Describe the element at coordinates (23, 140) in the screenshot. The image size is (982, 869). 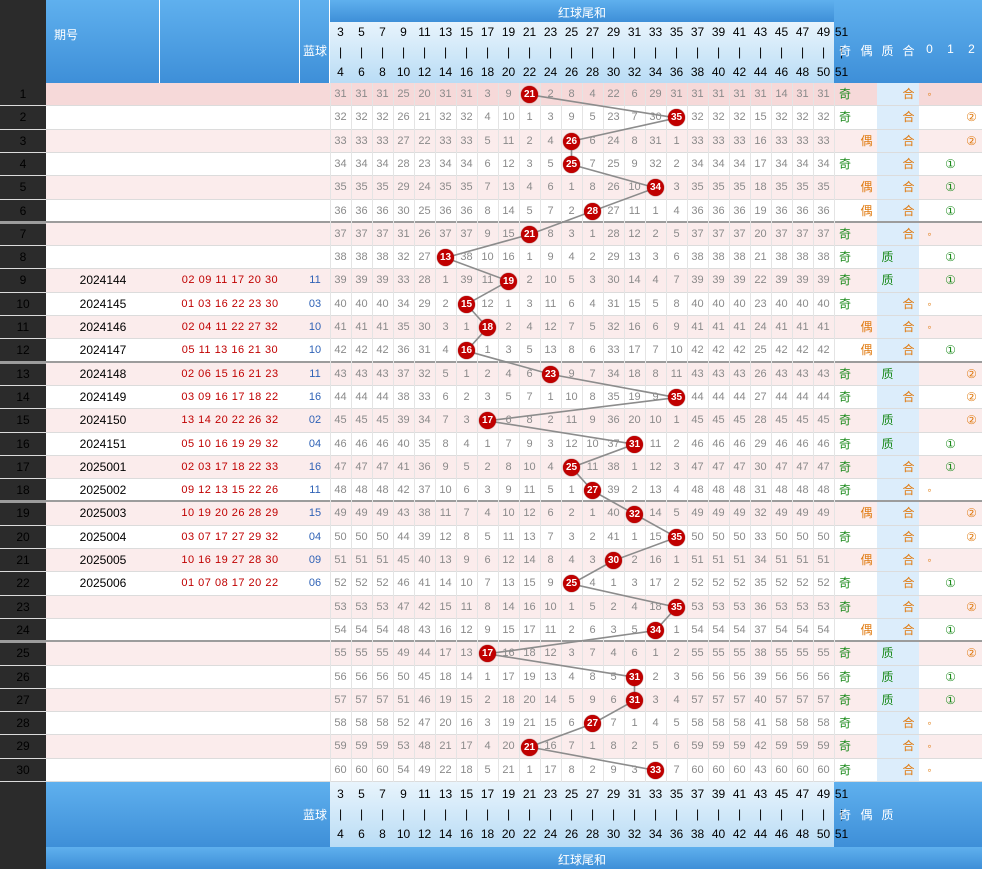
I see `row-index: 3` at that location.